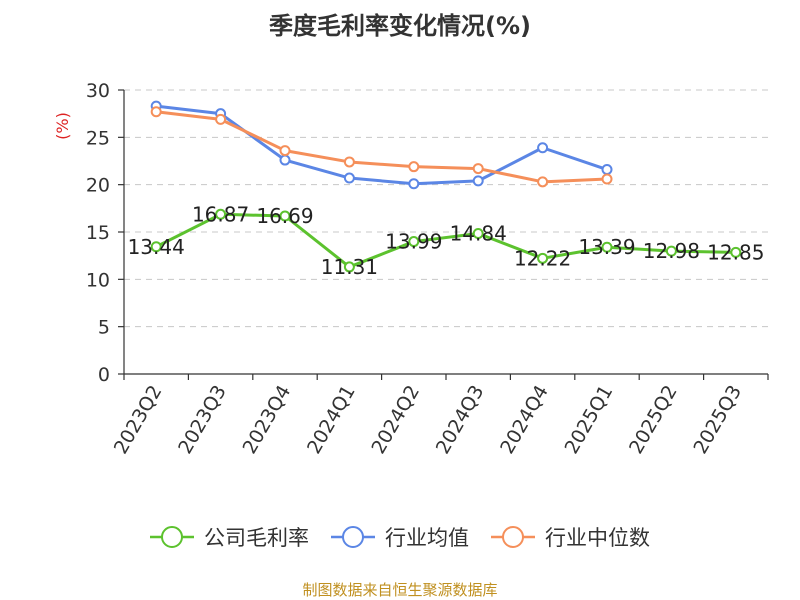  Describe the element at coordinates (395, 420) in the screenshot. I see `x-tick-label: 2024Q2` at that location.